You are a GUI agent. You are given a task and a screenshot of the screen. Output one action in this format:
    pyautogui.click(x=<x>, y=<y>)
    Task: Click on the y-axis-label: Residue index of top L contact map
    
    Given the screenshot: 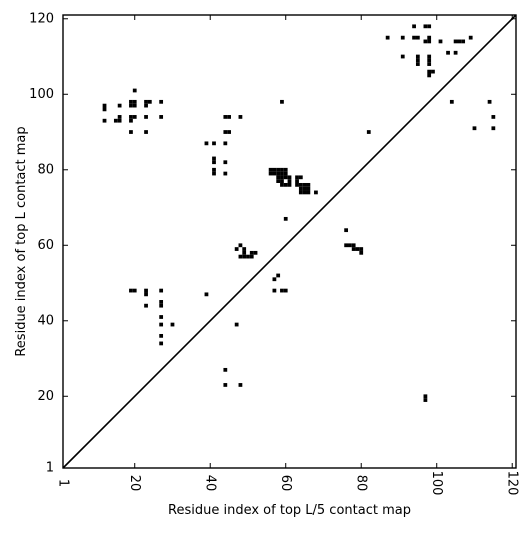 What is the action you would take?
    pyautogui.click(x=21, y=241)
    